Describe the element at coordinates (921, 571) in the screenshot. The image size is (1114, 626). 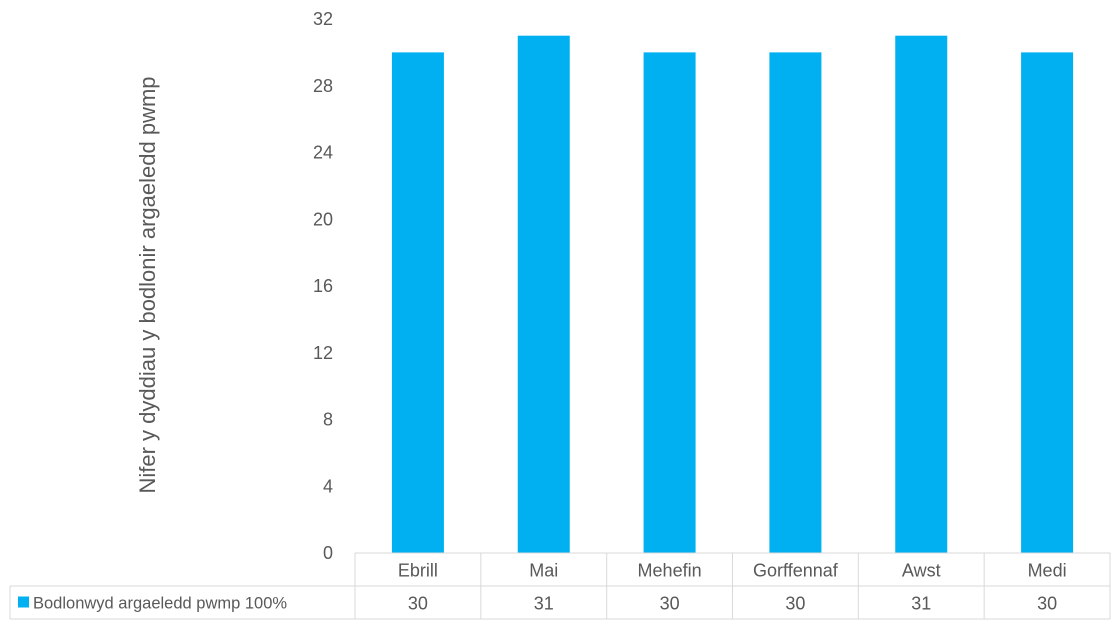
I see `x-category-label: Awst` at that location.